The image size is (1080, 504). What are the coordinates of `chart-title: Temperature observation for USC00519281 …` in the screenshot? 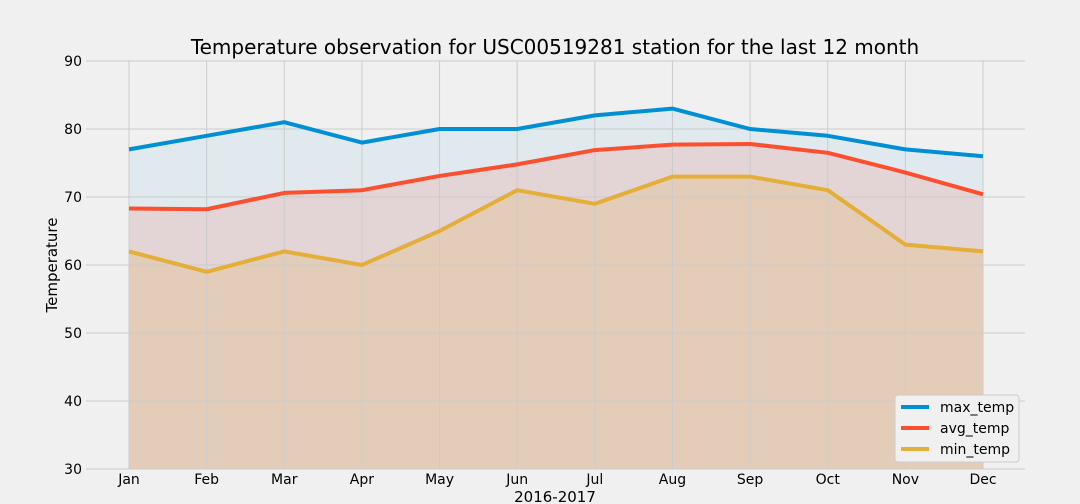 It's located at (554, 47).